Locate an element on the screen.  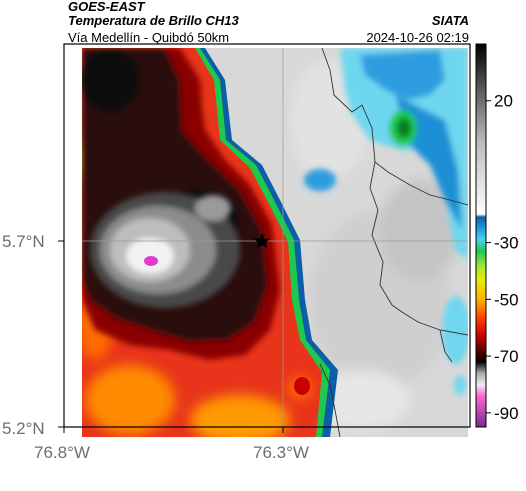
colorbar-tick-label: -70 is located at coordinates (506, 356).